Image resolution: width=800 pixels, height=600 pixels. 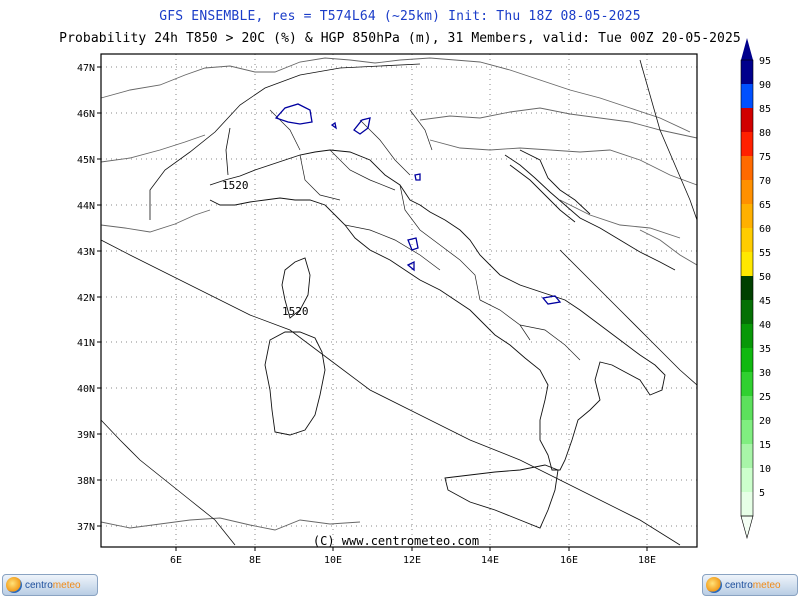 What do you see at coordinates (765, 205) in the screenshot?
I see `colorbar-label: 65` at bounding box center [765, 205].